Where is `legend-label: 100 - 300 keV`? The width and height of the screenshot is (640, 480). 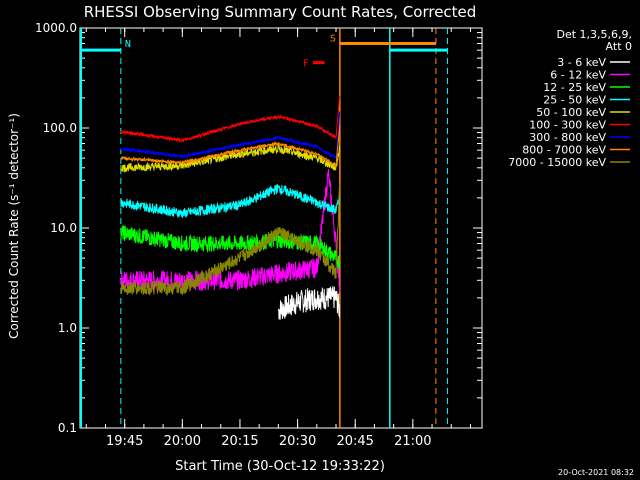
legend-label: 100 - 300 keV is located at coordinates (567, 125).